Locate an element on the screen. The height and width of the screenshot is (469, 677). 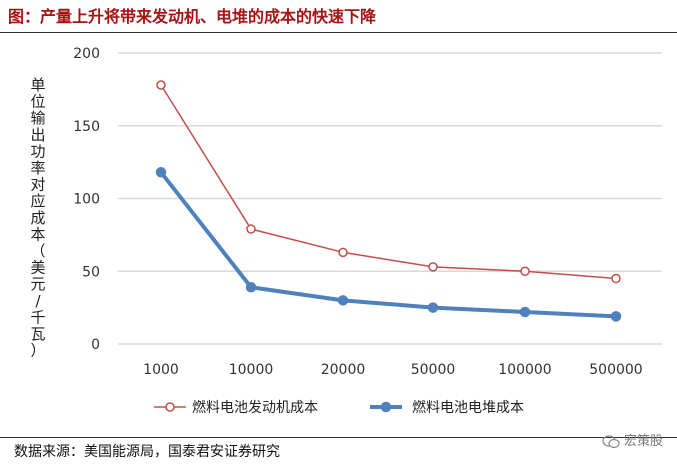
x-tick-label: 500000 is located at coordinates (615, 370).